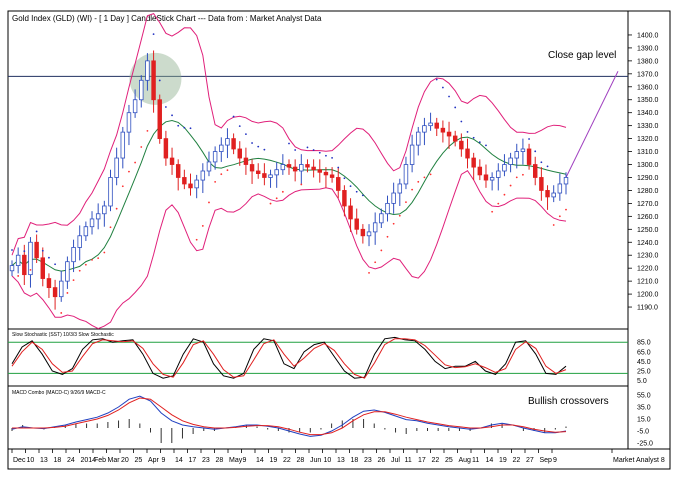 Image resolution: width=678 pixels, height=484 pixels. Describe the element at coordinates (382, 460) in the screenshot. I see `x-tick-label: 26` at that location.